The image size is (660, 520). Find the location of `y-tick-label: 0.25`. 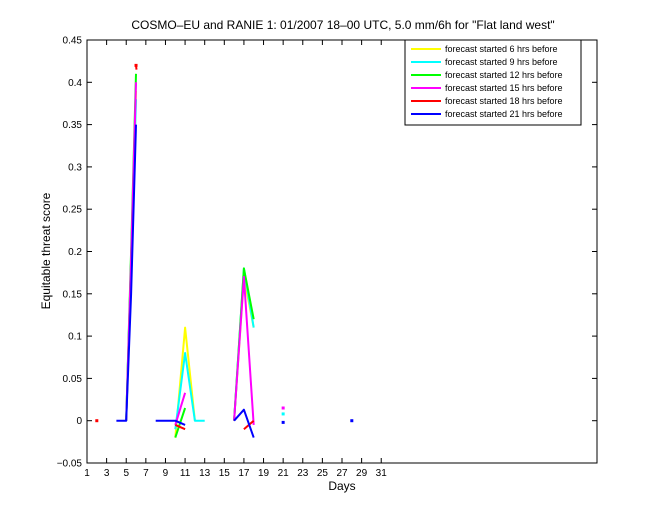

y-tick-label: 0.25 is located at coordinates (73, 210).